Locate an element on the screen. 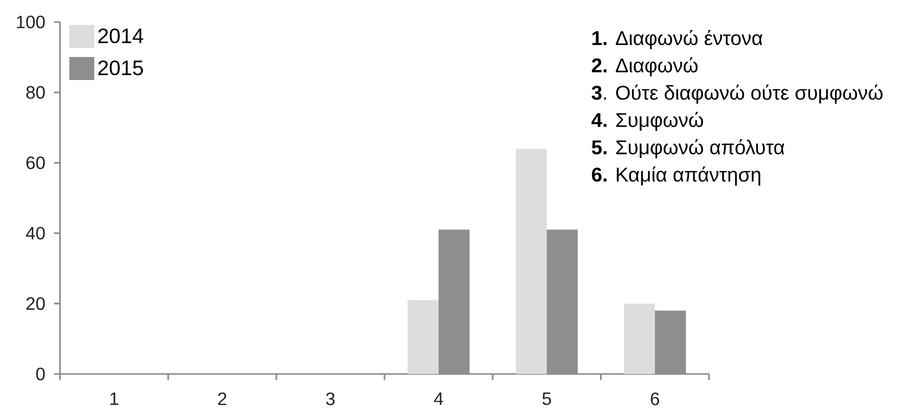  x-tick-label: 2 is located at coordinates (222, 399).